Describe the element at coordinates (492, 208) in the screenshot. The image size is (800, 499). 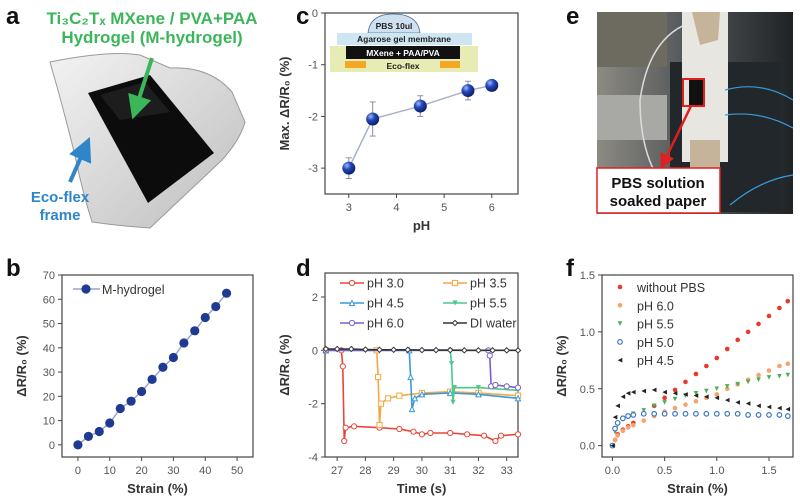
I see `x-tick-label: 6` at that location.